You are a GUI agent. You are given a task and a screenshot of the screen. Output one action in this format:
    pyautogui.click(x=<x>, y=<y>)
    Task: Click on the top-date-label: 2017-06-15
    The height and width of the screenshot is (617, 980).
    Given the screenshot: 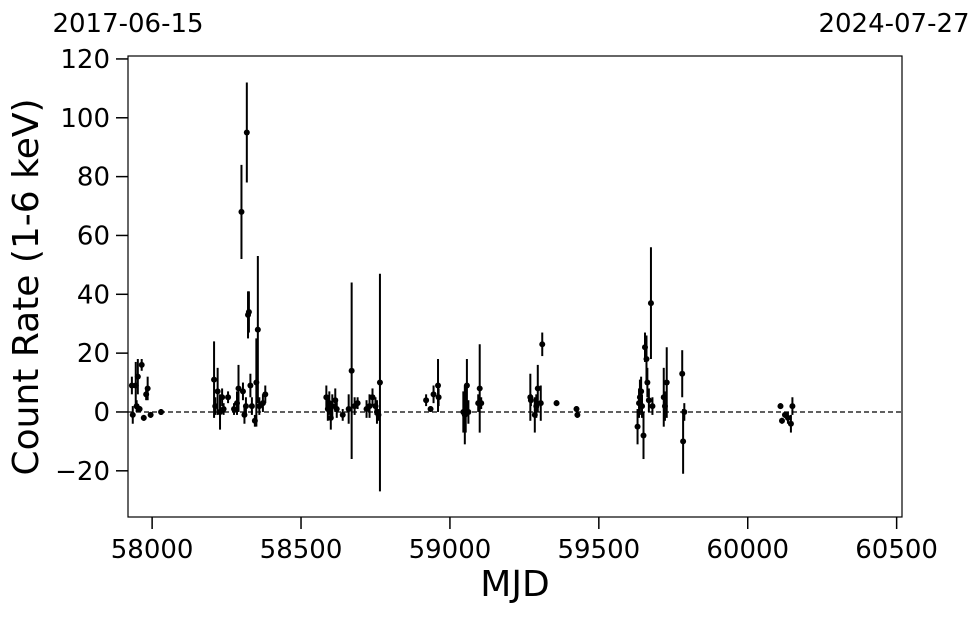 What is the action you would take?
    pyautogui.click(x=127, y=24)
    